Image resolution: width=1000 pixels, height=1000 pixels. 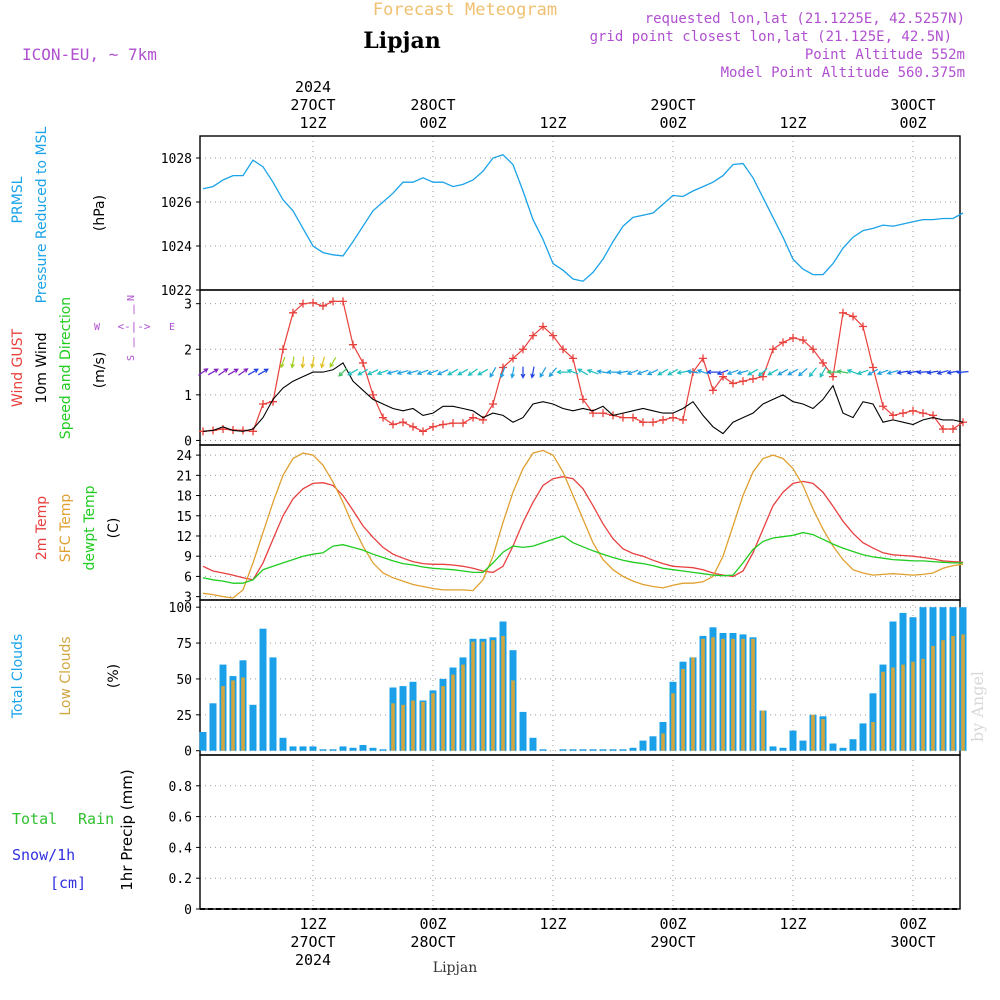 I want to click on time-label-bottom: 2024, so click(x=313, y=960).